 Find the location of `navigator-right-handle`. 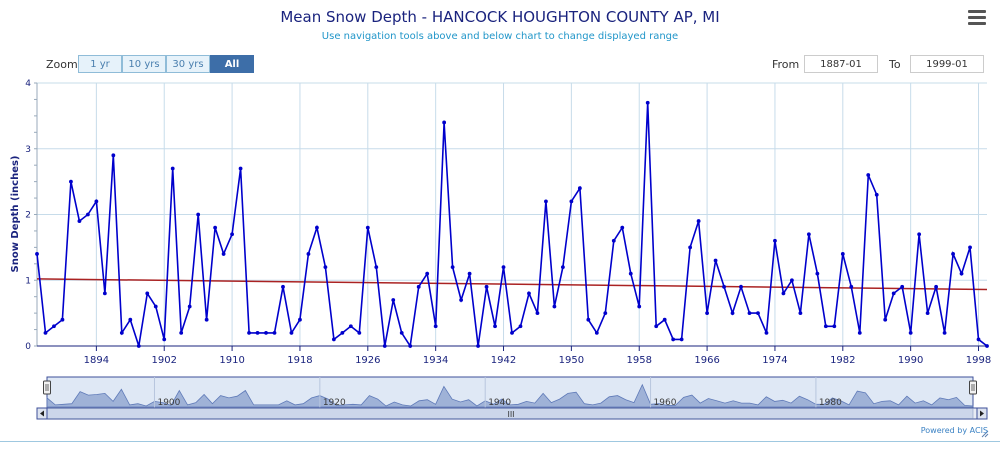

navigator-right-handle is located at coordinates (973, 387).